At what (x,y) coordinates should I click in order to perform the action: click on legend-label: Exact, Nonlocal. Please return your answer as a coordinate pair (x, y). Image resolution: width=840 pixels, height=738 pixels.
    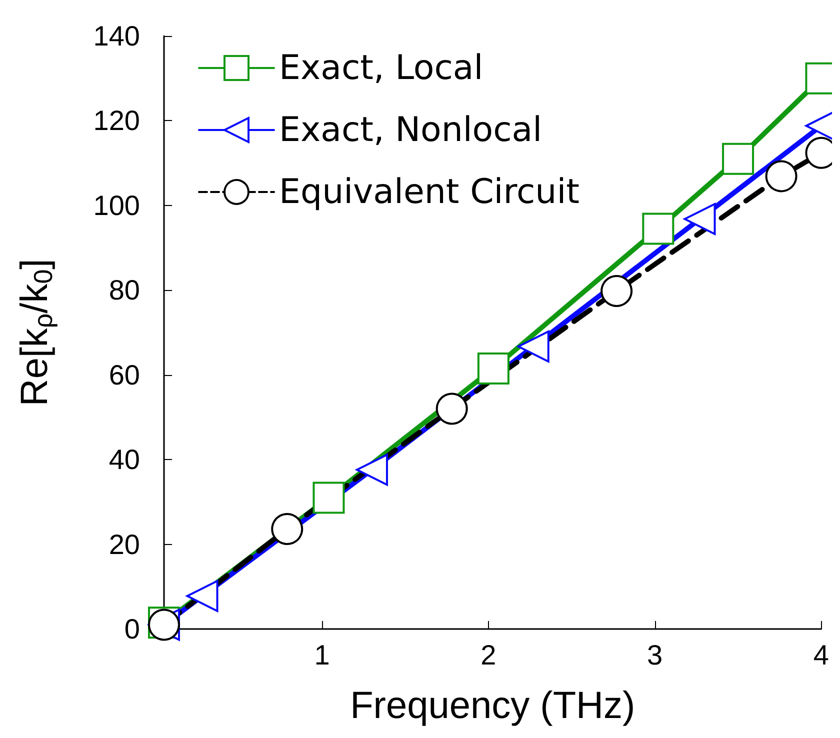
    Looking at the image, I should click on (410, 130).